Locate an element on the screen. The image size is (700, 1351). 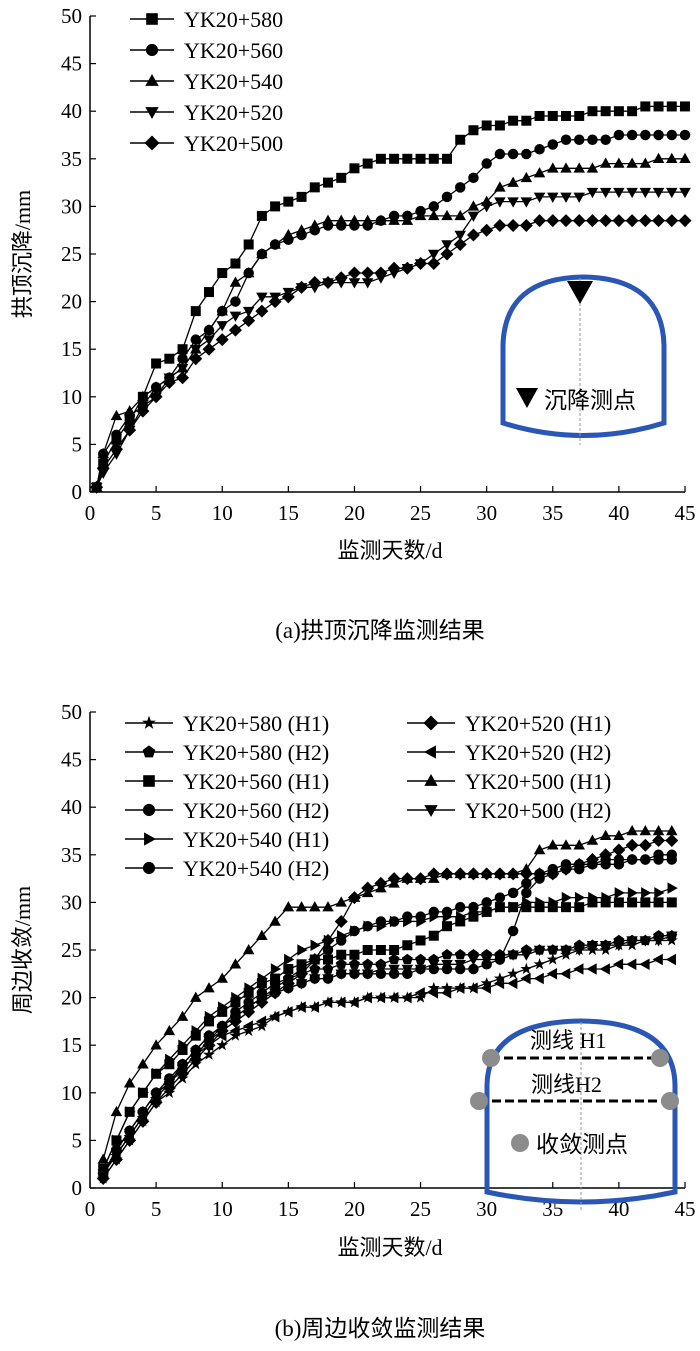
legend-label: YK20+500 (H1) is located at coordinates (538, 781).